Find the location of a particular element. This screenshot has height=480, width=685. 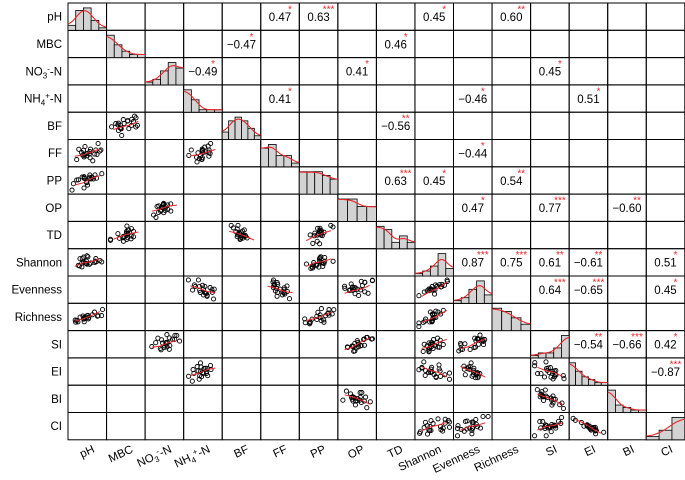

correlation-value: −0.49 is located at coordinates (202, 73).